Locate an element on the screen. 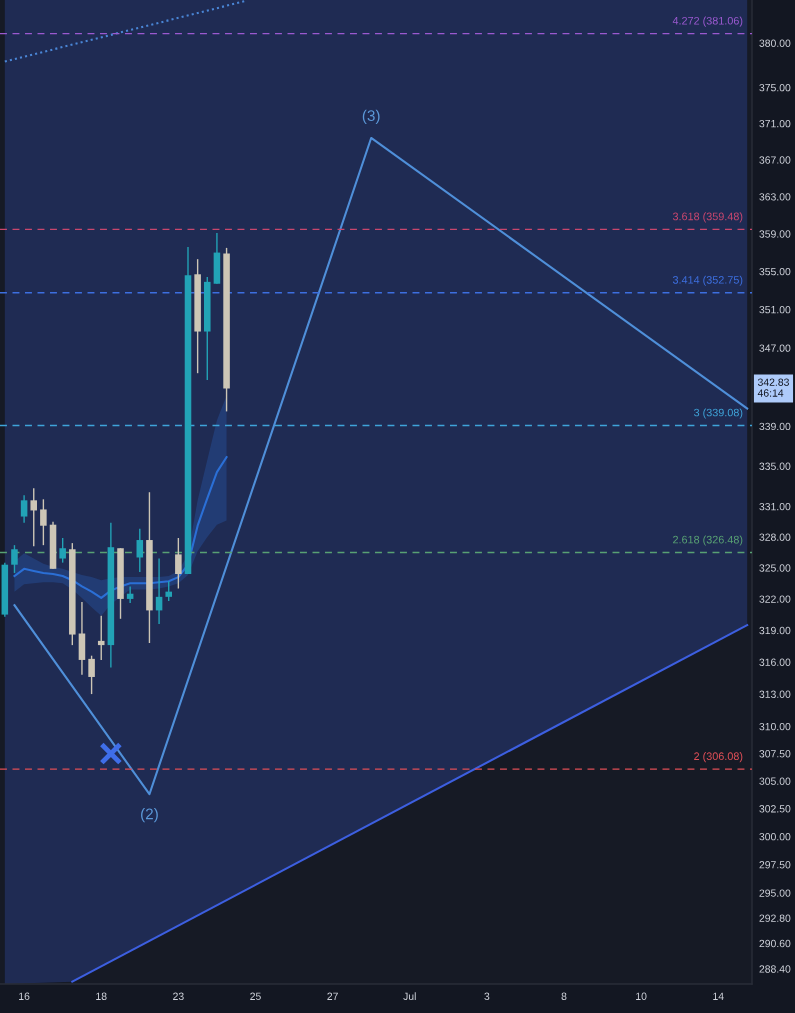 Image resolution: width=795 pixels, height=1013 pixels. y-tick-label: 316.00 is located at coordinates (775, 662).